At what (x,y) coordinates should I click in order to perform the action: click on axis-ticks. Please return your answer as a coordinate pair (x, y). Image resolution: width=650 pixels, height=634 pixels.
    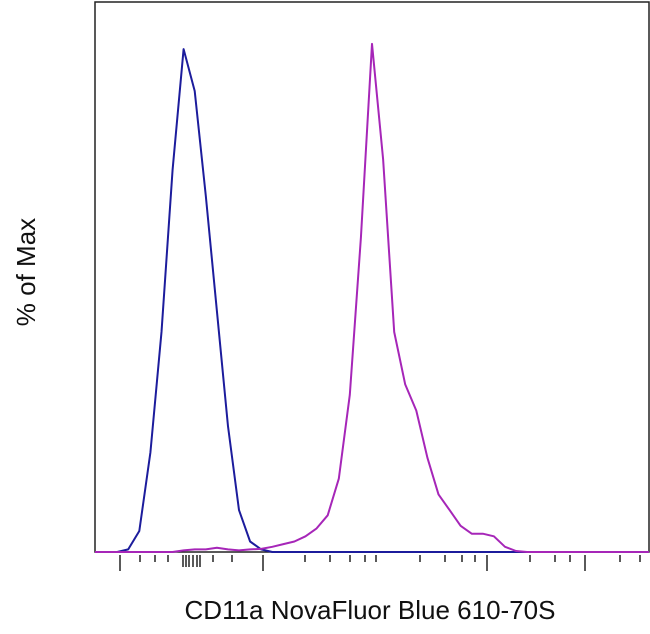
    Looking at the image, I should click on (380, 563).